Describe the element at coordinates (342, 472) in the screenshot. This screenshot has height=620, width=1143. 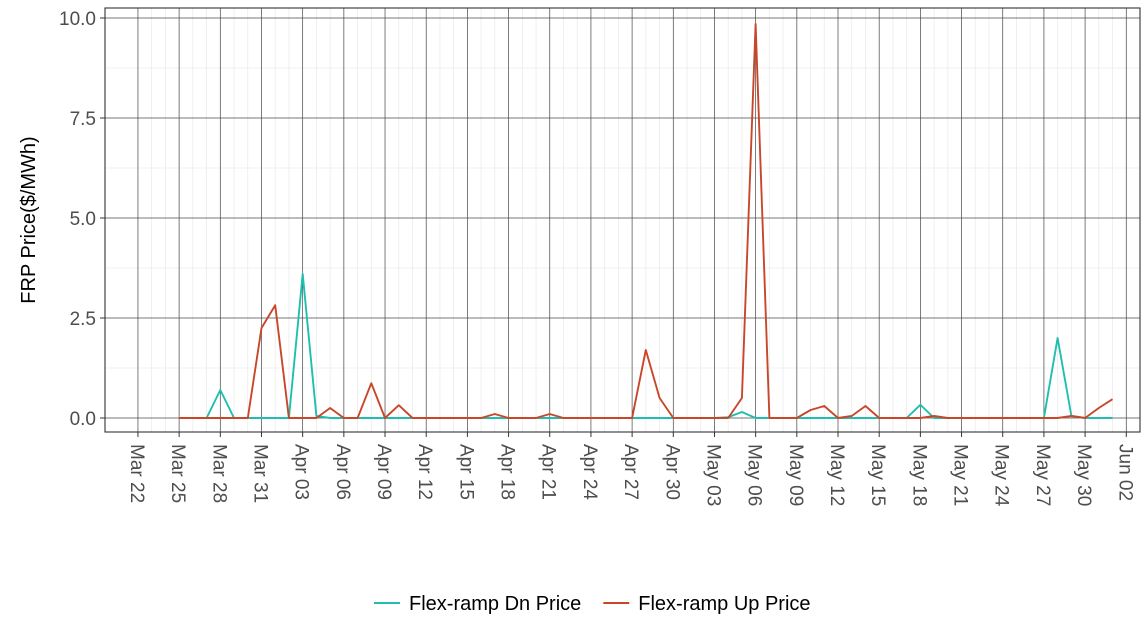
I see `x-tick-label: Apr 06` at that location.